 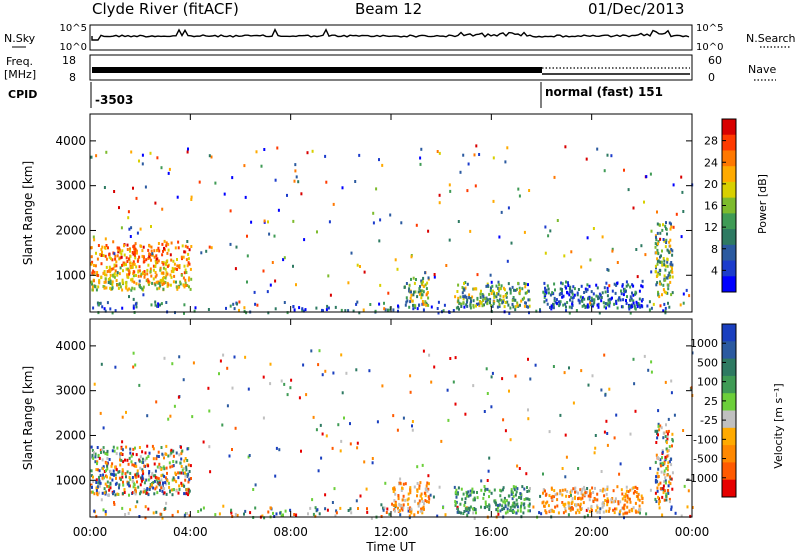 What do you see at coordinates (335, 95) in the screenshot?
I see `cpid-row: CPID -3503 normal (fast) 151` at bounding box center [335, 95].